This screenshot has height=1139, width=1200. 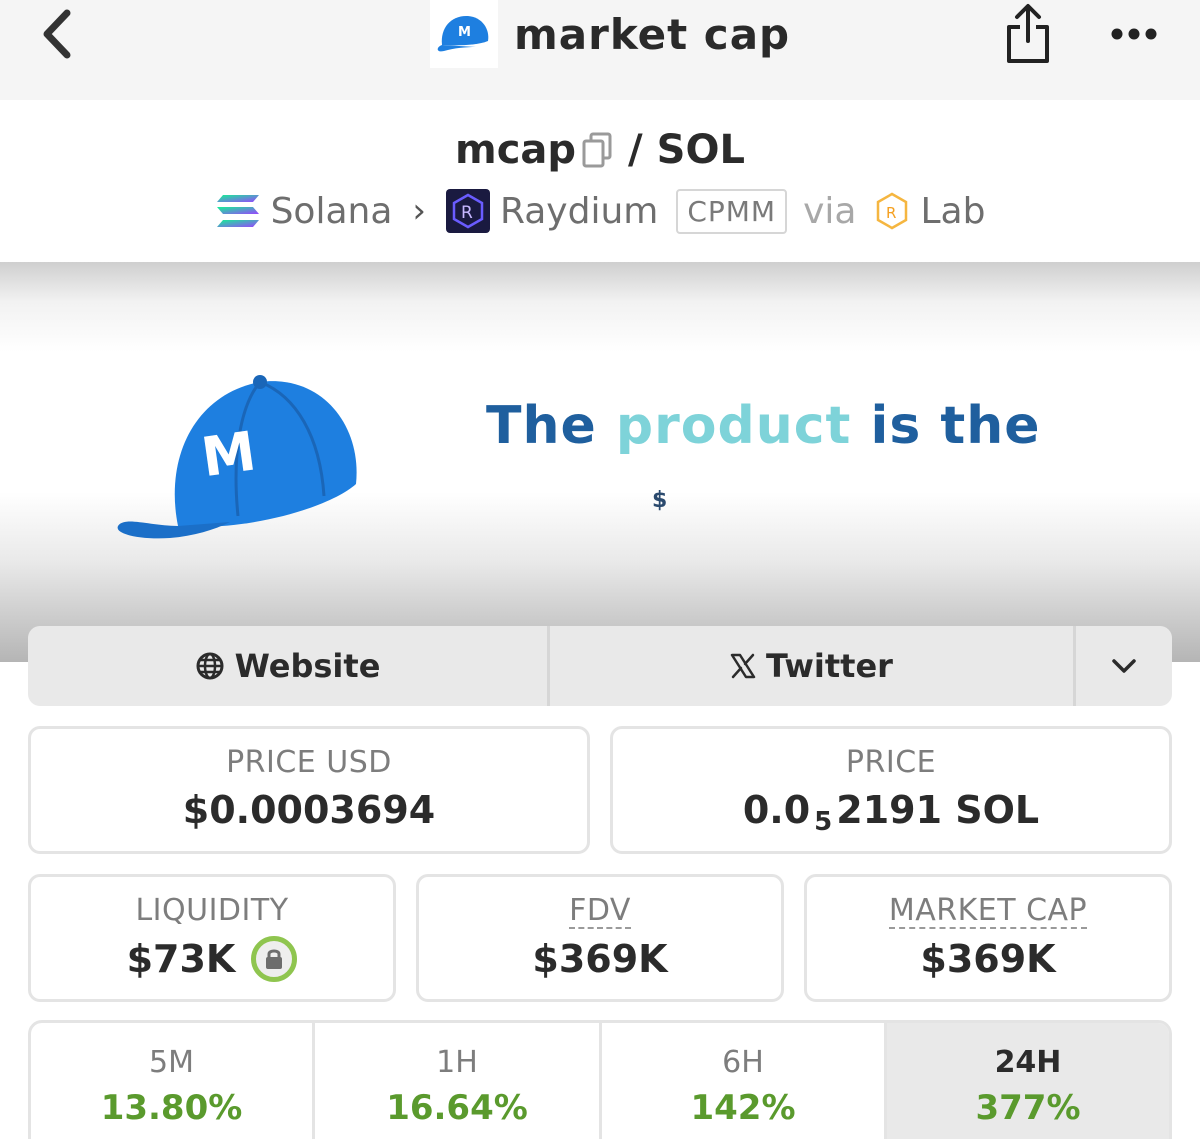 I want to click on back-button, so click(x=56, y=34).